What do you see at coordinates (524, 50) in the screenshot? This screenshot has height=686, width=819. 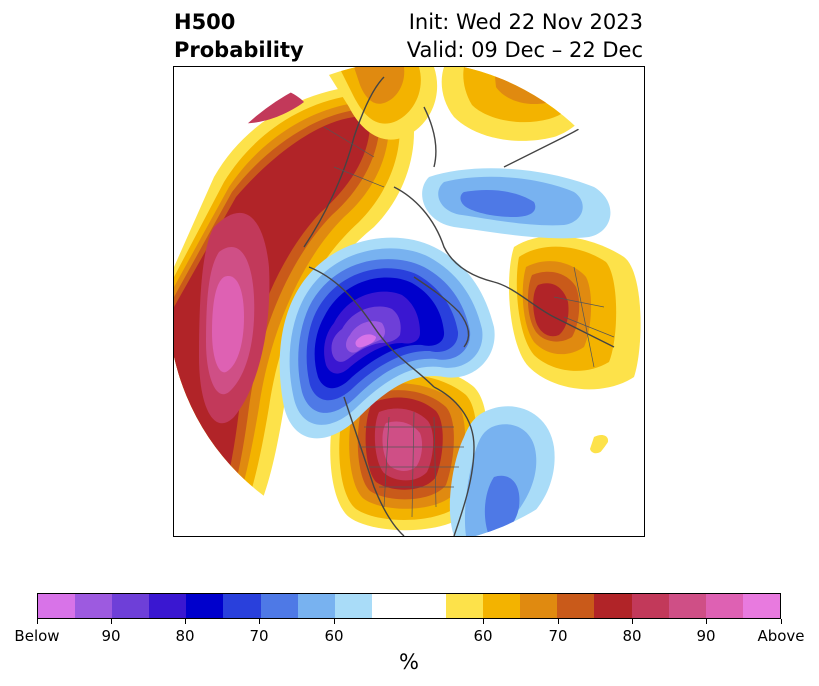 I see `valid-range: Valid: 09 Dec – 22 Dec` at bounding box center [524, 50].